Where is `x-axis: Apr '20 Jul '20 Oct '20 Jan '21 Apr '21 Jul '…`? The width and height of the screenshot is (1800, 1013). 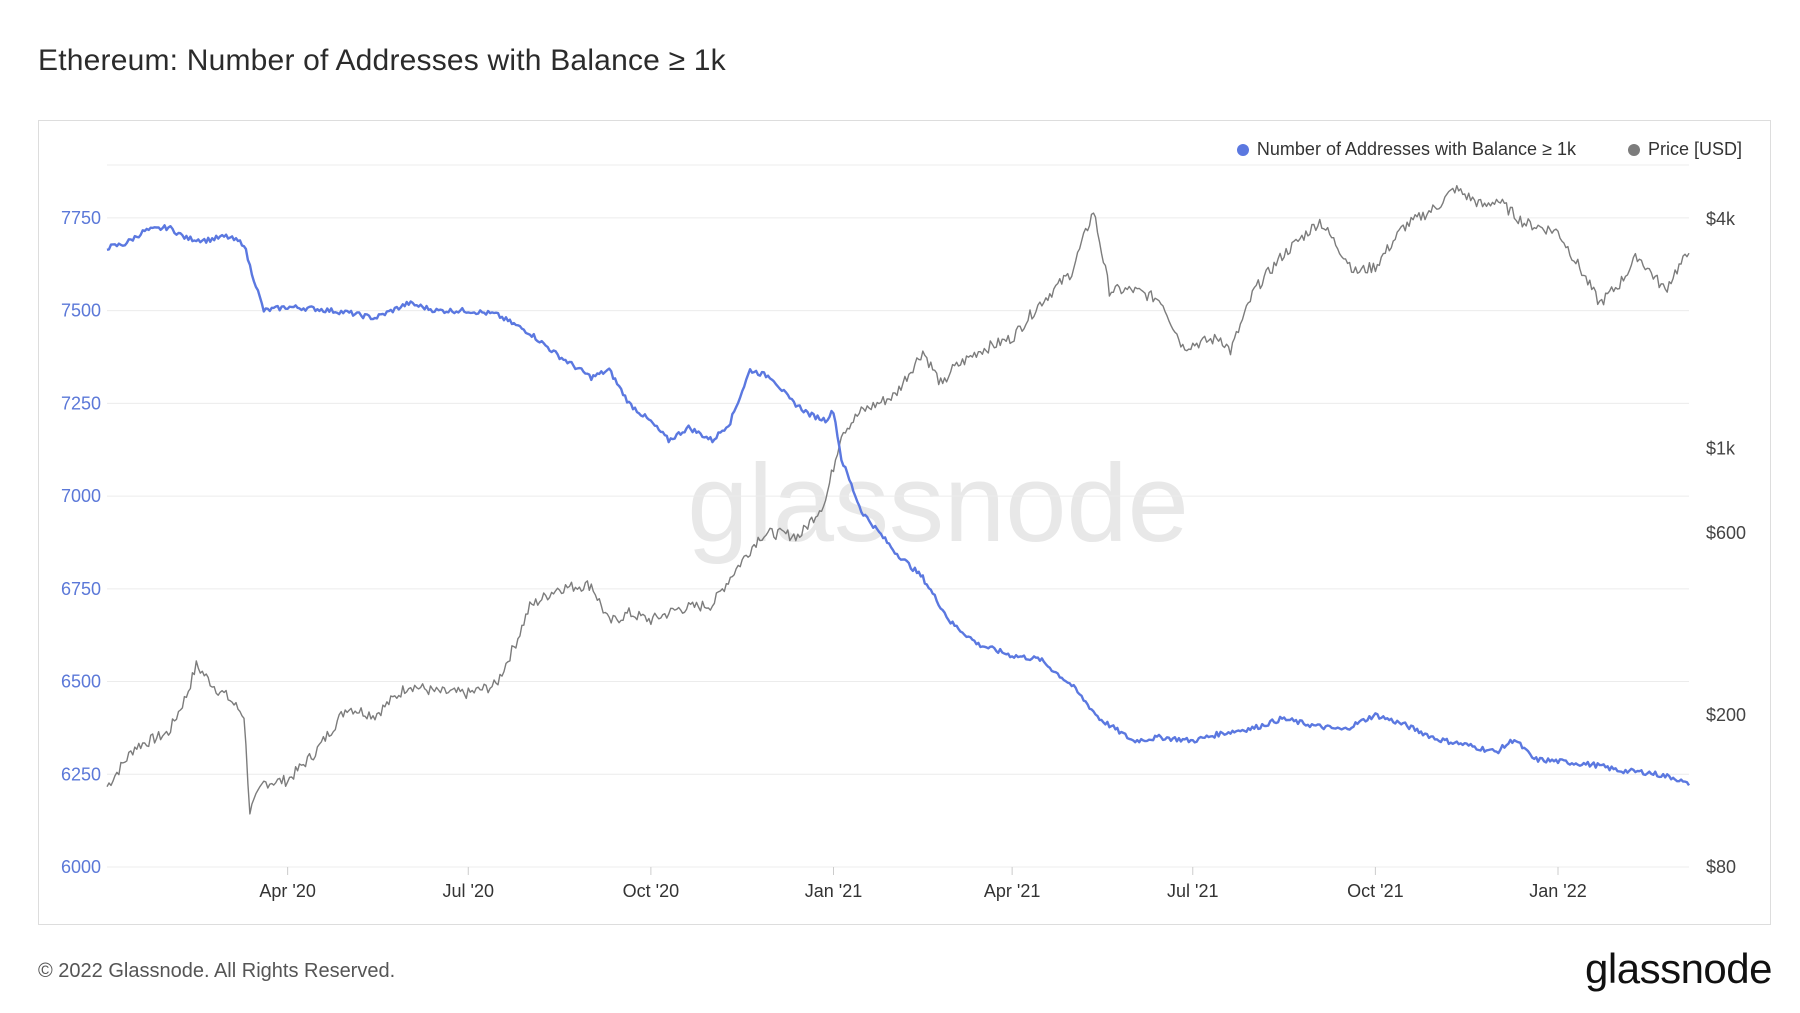 x-axis: Apr '20 Jul '20 Oct '20 Jan '21 Apr '21 Jul '… is located at coordinates (923, 884).